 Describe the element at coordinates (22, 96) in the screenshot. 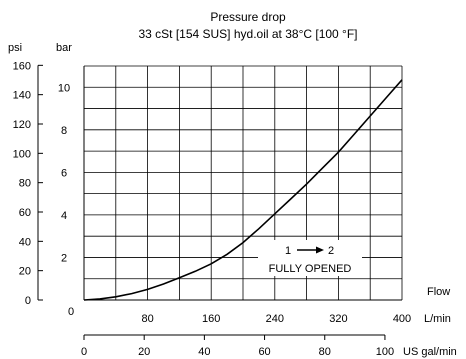

I see `y-tick-label-psi: 140` at that location.